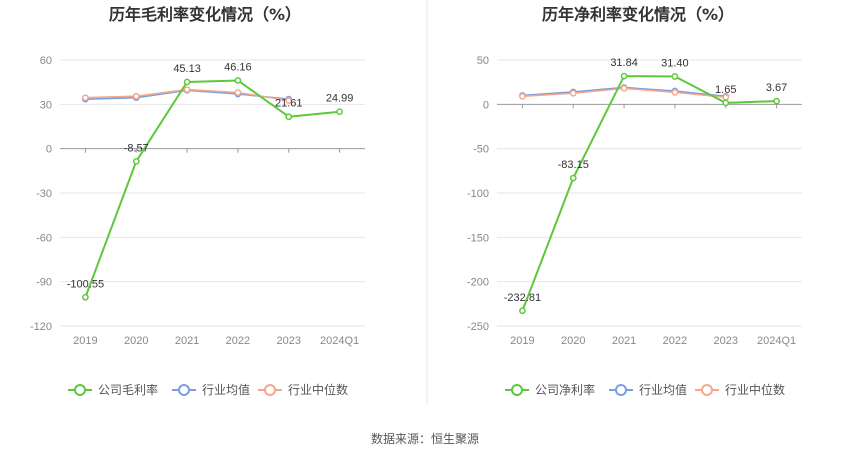 The width and height of the screenshot is (850, 459). I want to click on chart-title: 历年净利率变化情况（%）, so click(638, 14).